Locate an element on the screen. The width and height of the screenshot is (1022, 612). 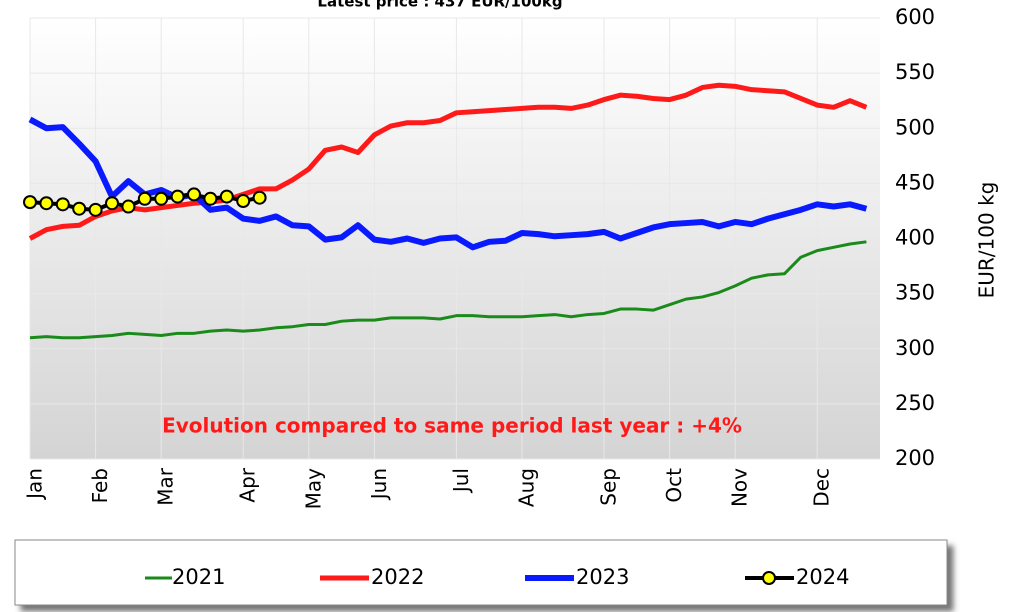
x-tick-label: May is located at coordinates (313, 489).